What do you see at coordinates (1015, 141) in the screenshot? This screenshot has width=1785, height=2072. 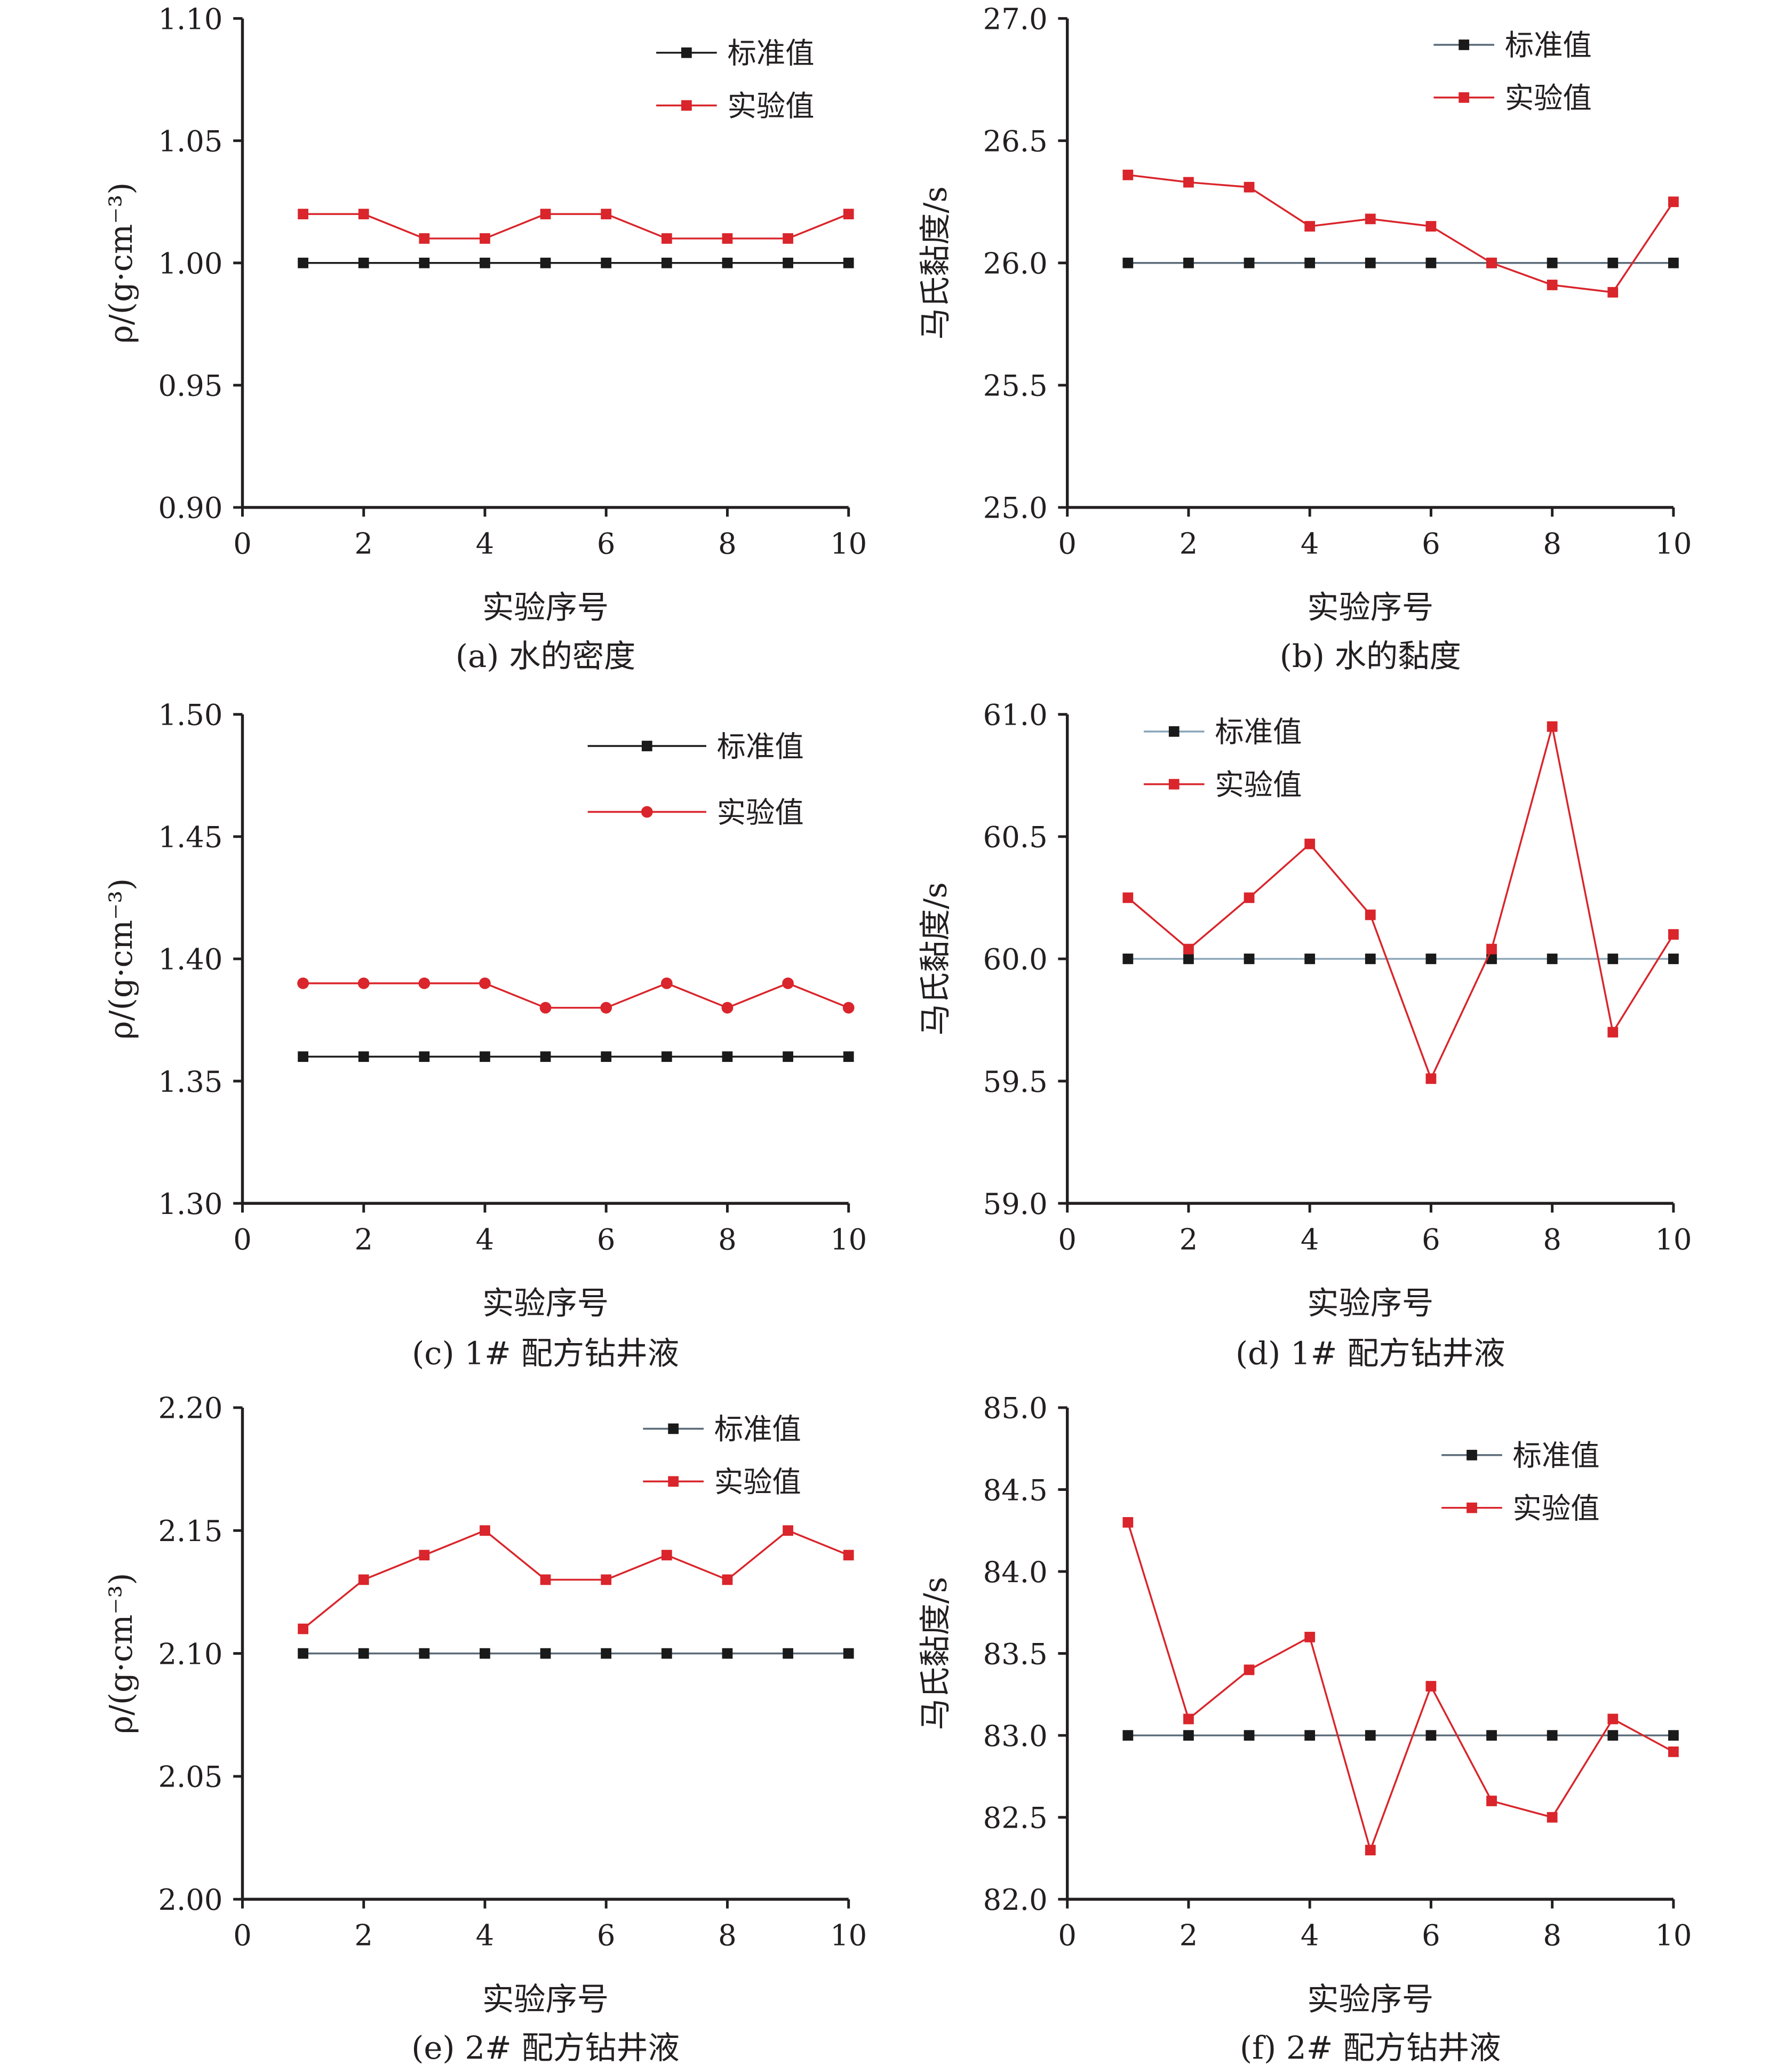 I see `y-tick-label: 26.5` at bounding box center [1015, 141].